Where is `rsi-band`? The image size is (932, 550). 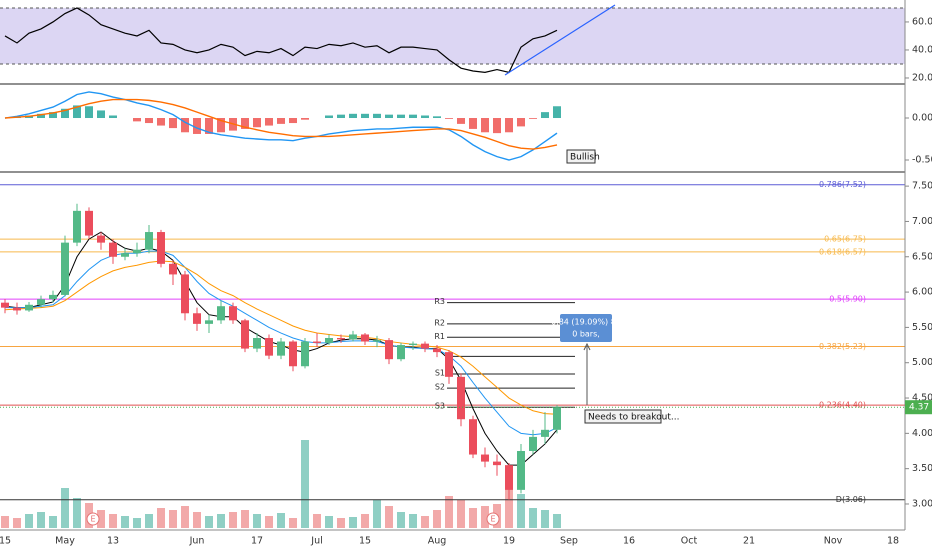
rsi-band is located at coordinates (452, 35).